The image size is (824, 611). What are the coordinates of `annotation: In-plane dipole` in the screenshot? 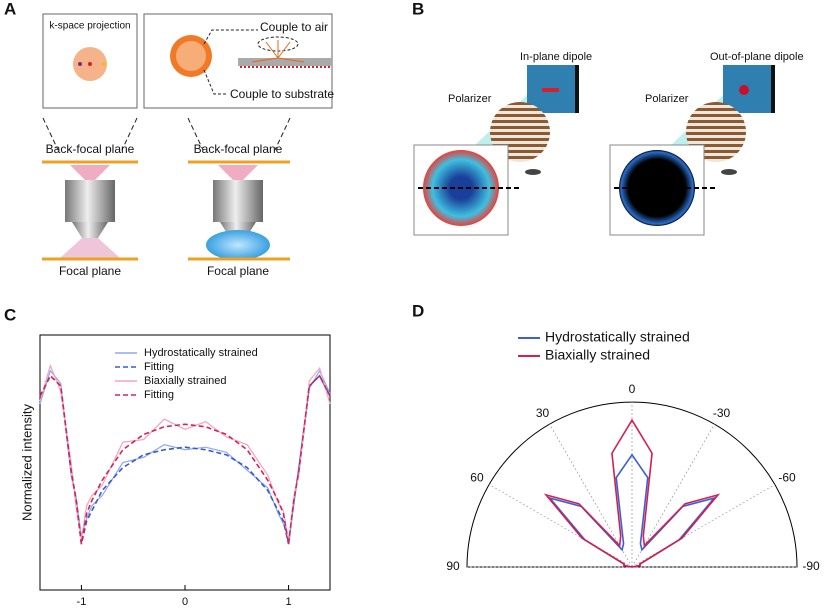 It's located at (556, 57).